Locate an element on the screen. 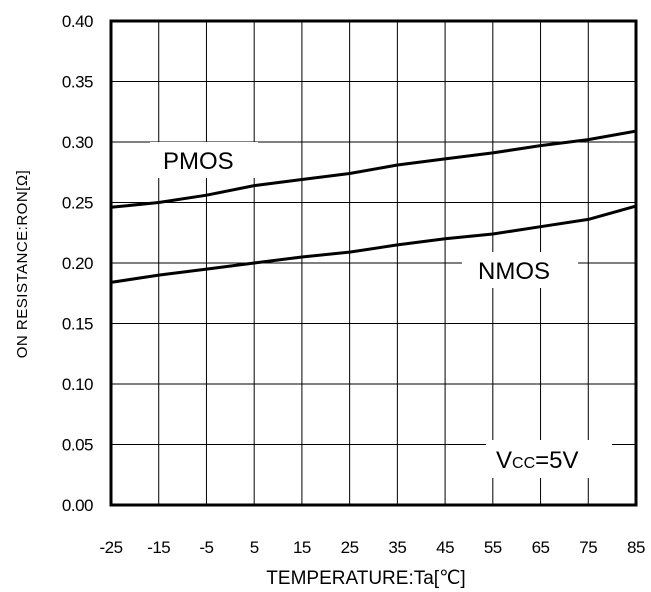 This screenshot has height=592, width=651. x-tick-labels: -25 -15 -5 5 15 25 35 45 55 65 75 85 is located at coordinates (372, 547).